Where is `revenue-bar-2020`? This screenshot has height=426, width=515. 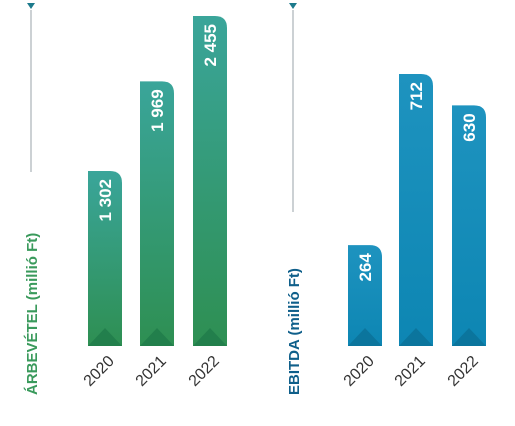 revenue-bar-2020 is located at coordinates (105, 258).